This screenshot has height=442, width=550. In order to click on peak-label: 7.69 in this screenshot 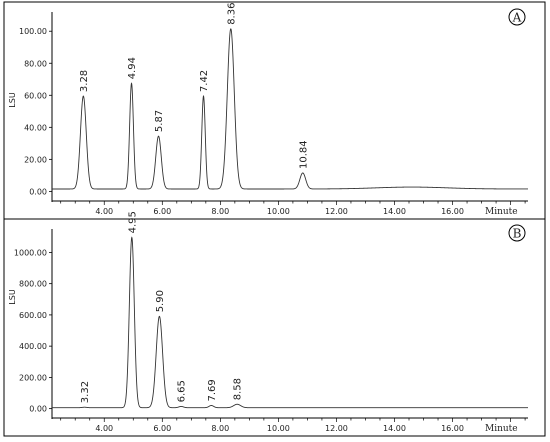, I will do `click(212, 390)`.